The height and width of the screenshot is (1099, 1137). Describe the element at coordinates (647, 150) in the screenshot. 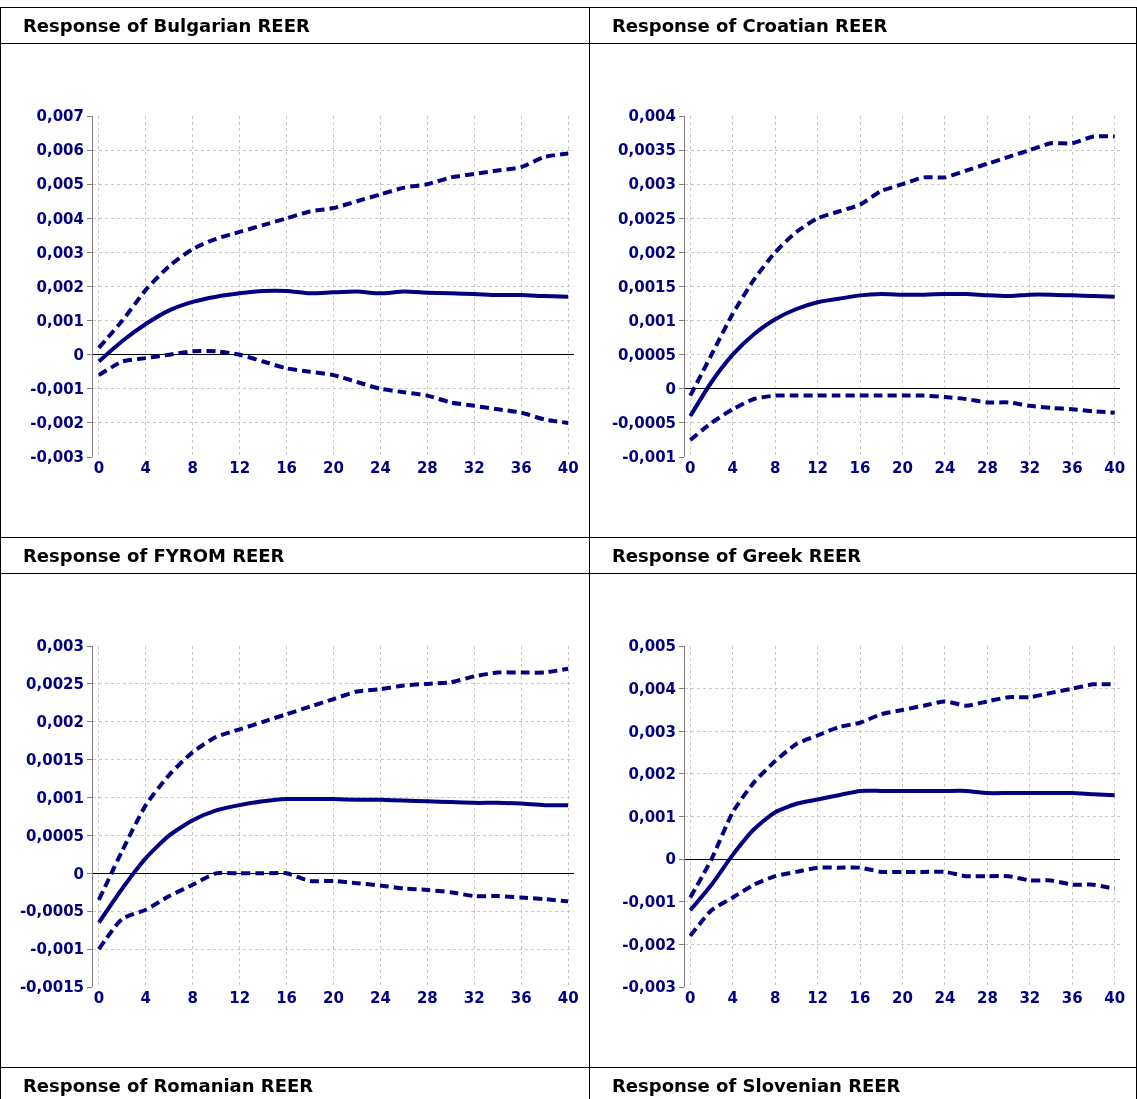

I see `y-tick-label: 0,0035` at that location.